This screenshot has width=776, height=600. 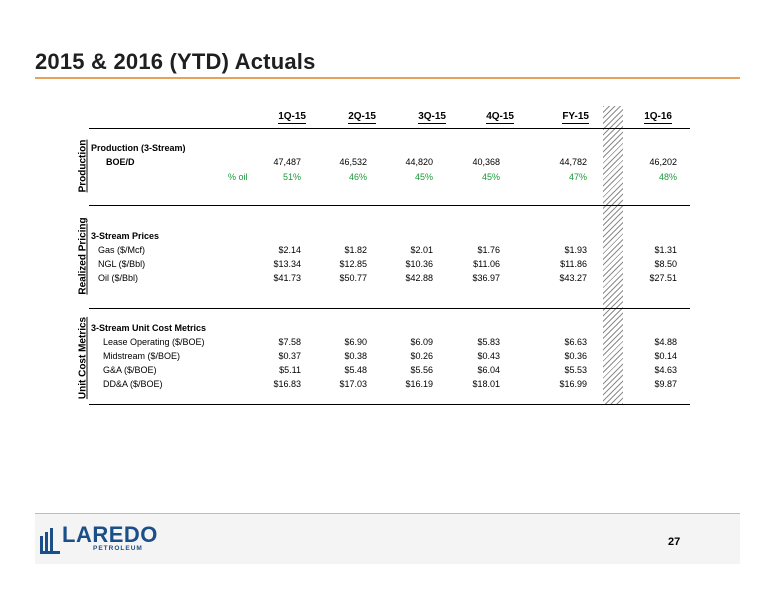 What do you see at coordinates (665, 384) in the screenshot?
I see `table-cell: $9.87` at bounding box center [665, 384].